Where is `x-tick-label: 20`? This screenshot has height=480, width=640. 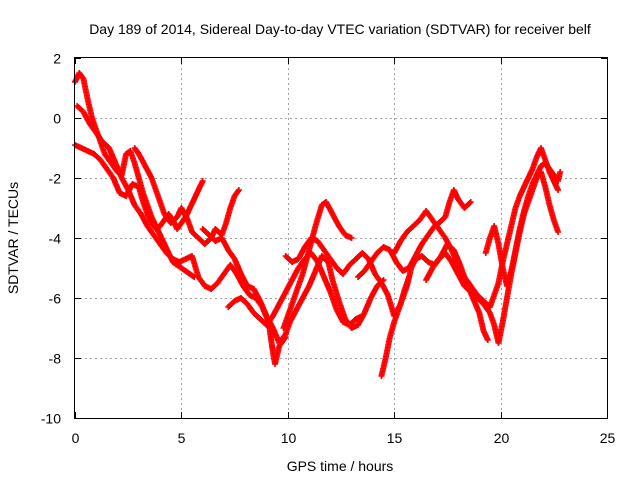 x-tick-label: 20 is located at coordinates (502, 438).